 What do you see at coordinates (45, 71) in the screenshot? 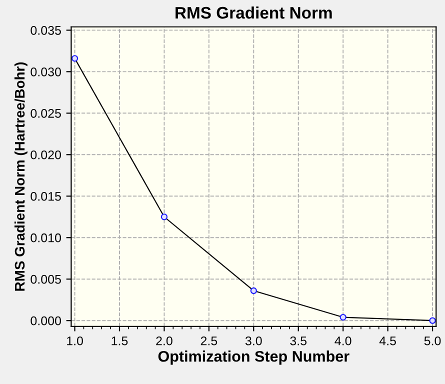
I see `y-tick-label: 0.030` at bounding box center [45, 71].